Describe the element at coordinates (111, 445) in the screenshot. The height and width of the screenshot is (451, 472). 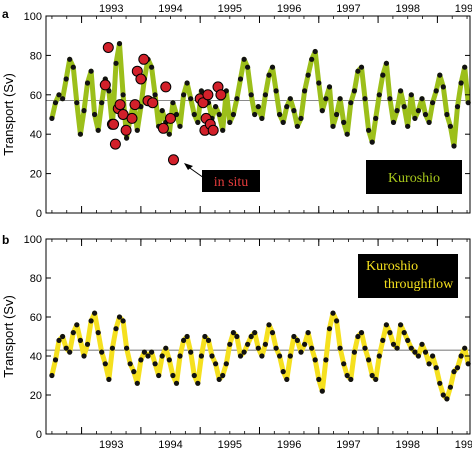
I see `x-tick-label: 1993` at that location.